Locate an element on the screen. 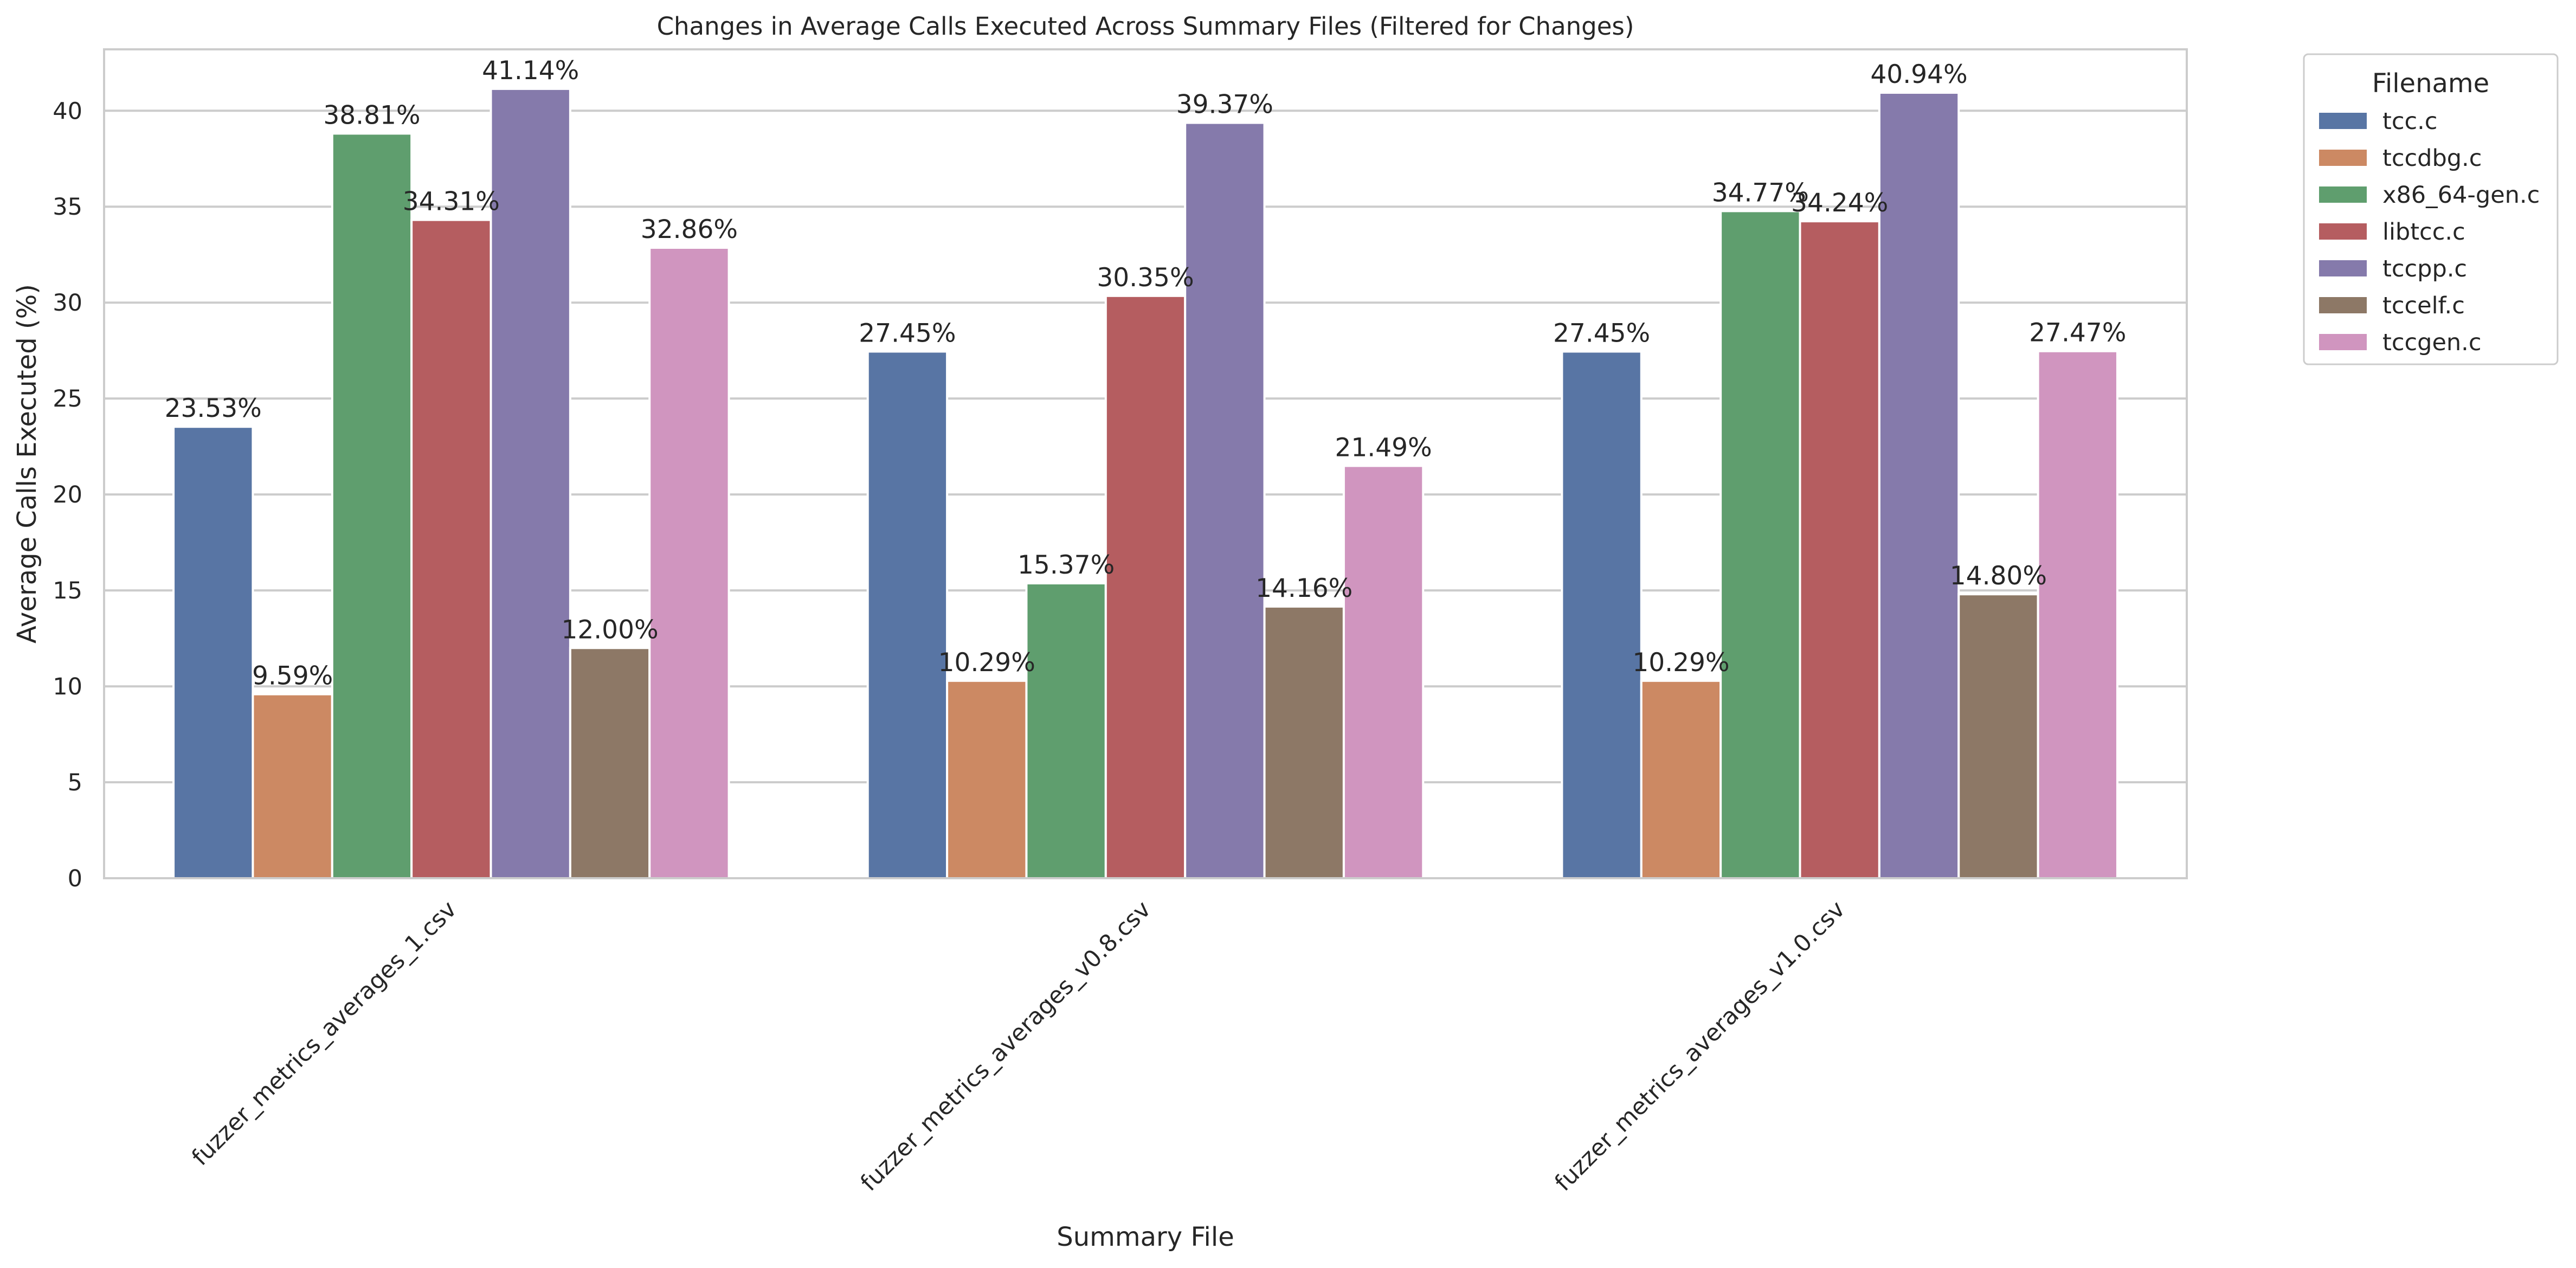 Image resolution: width=2576 pixels, height=1268 pixels. y-tick-label: 25 is located at coordinates (67, 399).